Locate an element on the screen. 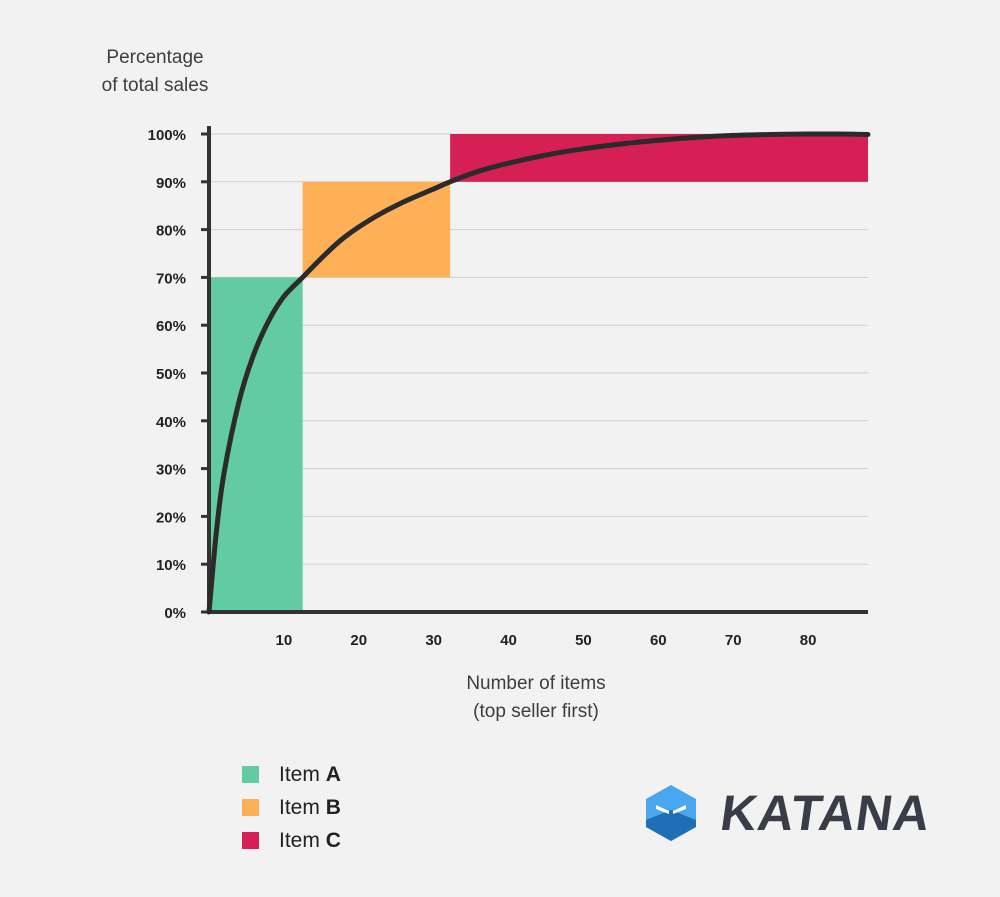  x-axis-title: Number of items (top seller first) is located at coordinates (536, 698).